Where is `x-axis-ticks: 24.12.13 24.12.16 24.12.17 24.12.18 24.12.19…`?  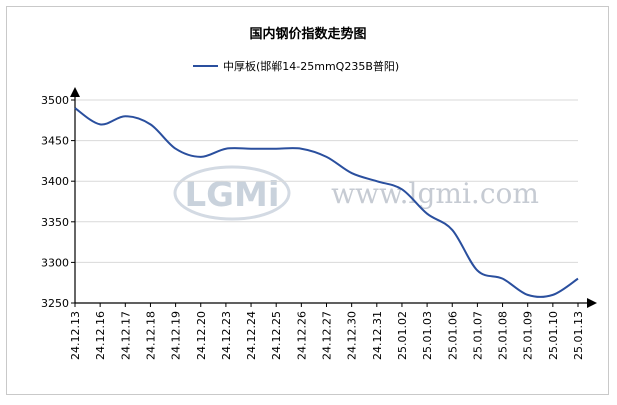
x-axis-ticks: 24.12.13 24.12.16 24.12.17 24.12.18 24.12.19… is located at coordinates (327, 331).